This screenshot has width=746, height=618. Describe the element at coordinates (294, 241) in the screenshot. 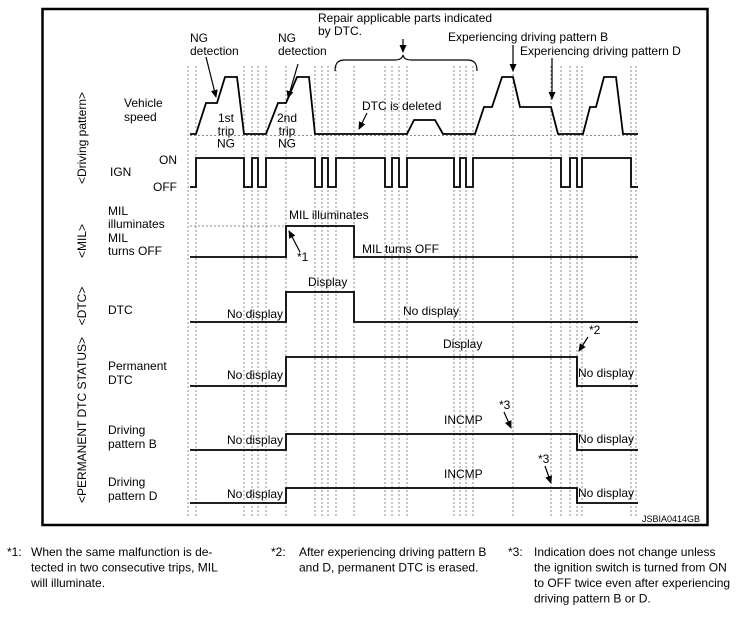

I see `note1-arrow` at that location.